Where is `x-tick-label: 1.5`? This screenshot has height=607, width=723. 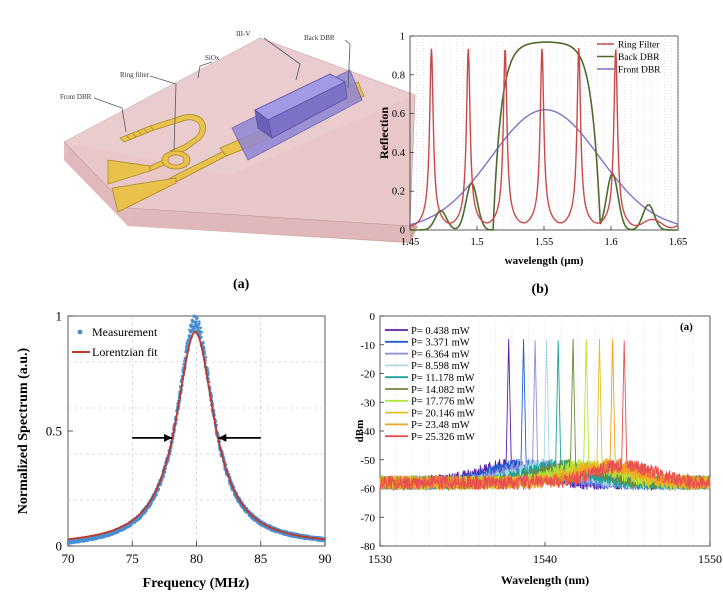 x-tick-label: 1.5 is located at coordinates (476, 242).